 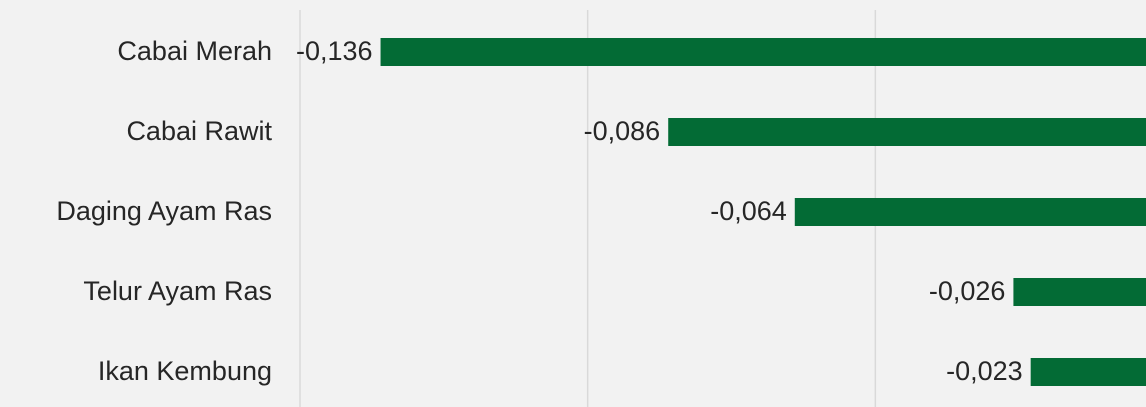 What do you see at coordinates (622, 131) in the screenshot?
I see `value-label: -0,086` at bounding box center [622, 131].